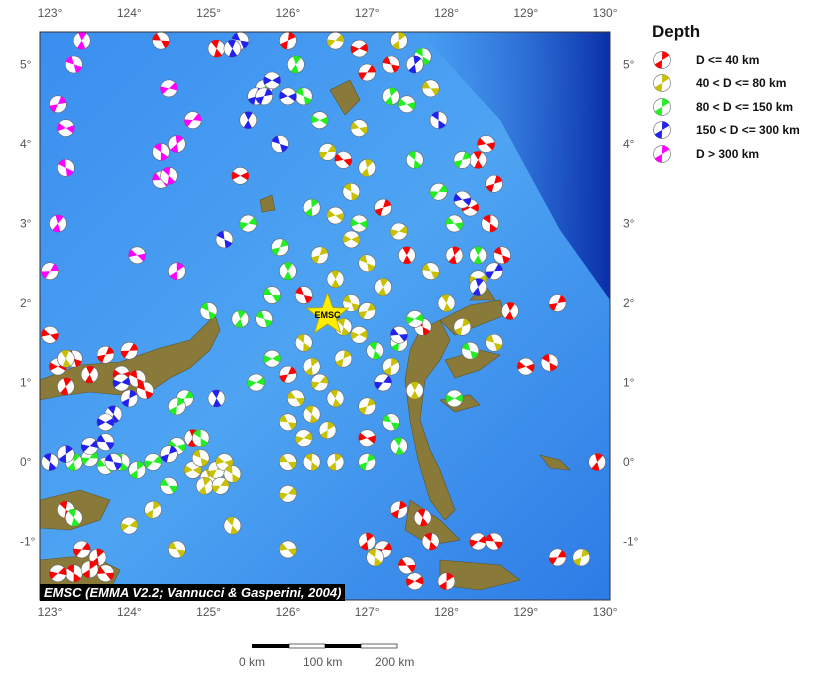 The image size is (815, 675). I want to click on lon-tick-top: 125°, so click(208, 13).